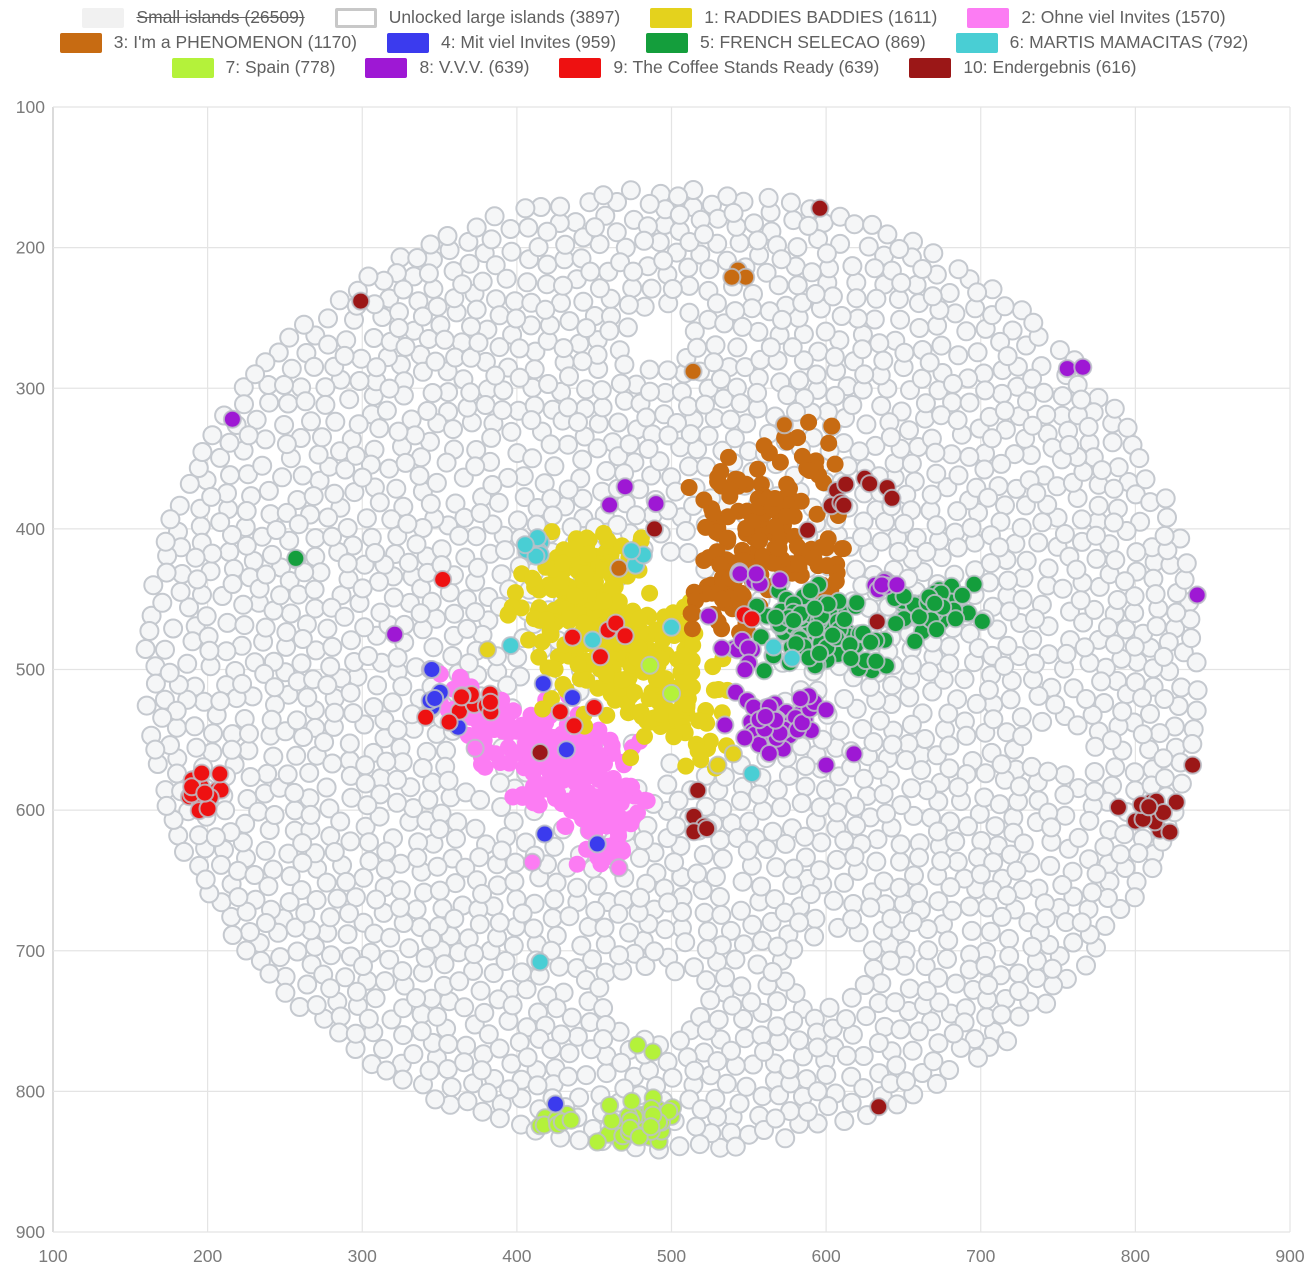 This screenshot has height=1275, width=1308. I want to click on legend-item-raddies-baddies: 1: RADDIES BADDIES (1611), so click(793, 17).